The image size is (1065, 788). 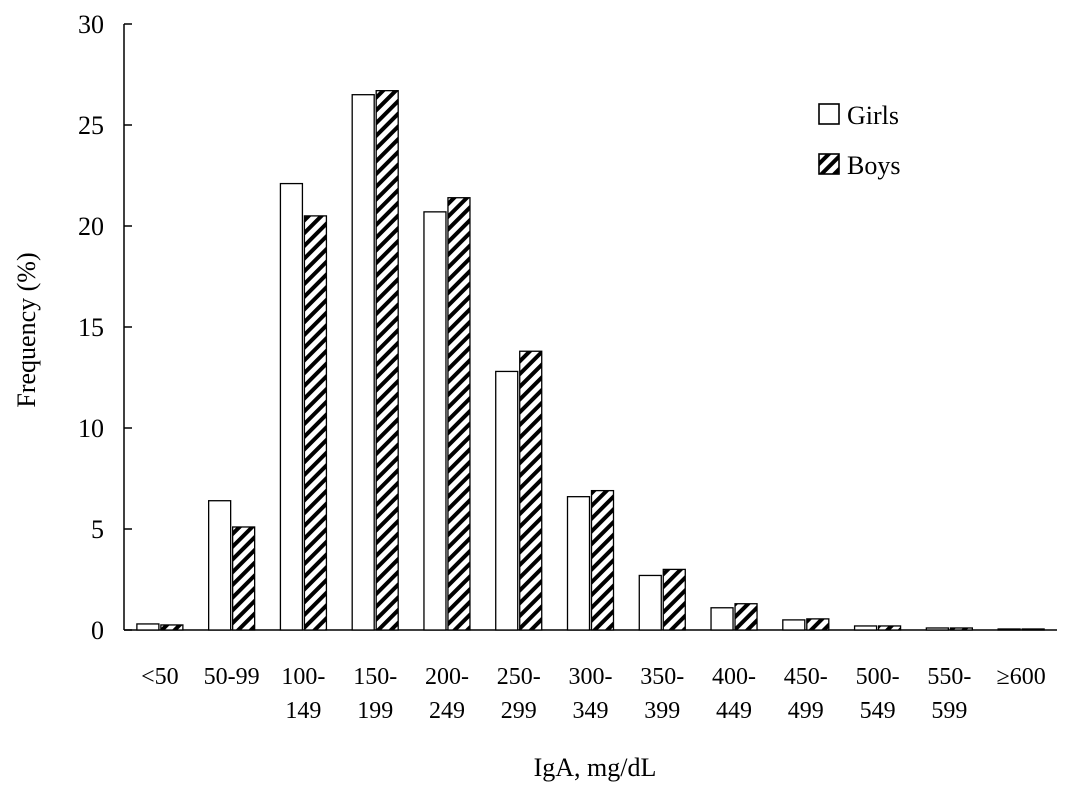 What do you see at coordinates (105, 327) in the screenshot?
I see `y-axis: 0 5 10 15 20 25 30` at bounding box center [105, 327].